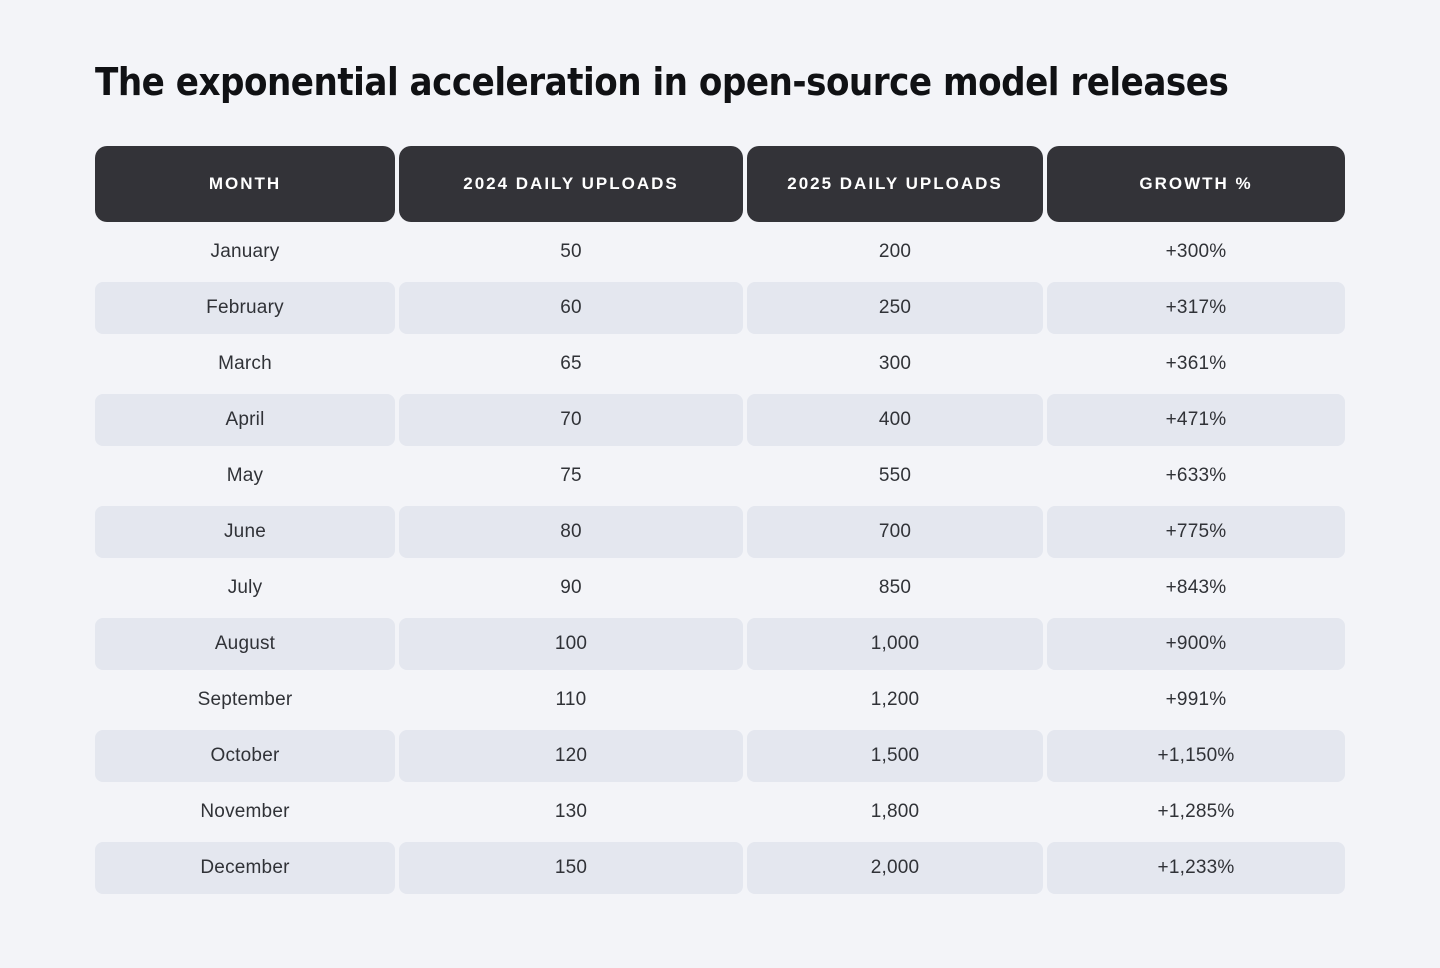 The height and width of the screenshot is (968, 1440). Describe the element at coordinates (895, 184) in the screenshot. I see `column-header-2025-uploads: 2025 DAILY UPLOADS` at that location.